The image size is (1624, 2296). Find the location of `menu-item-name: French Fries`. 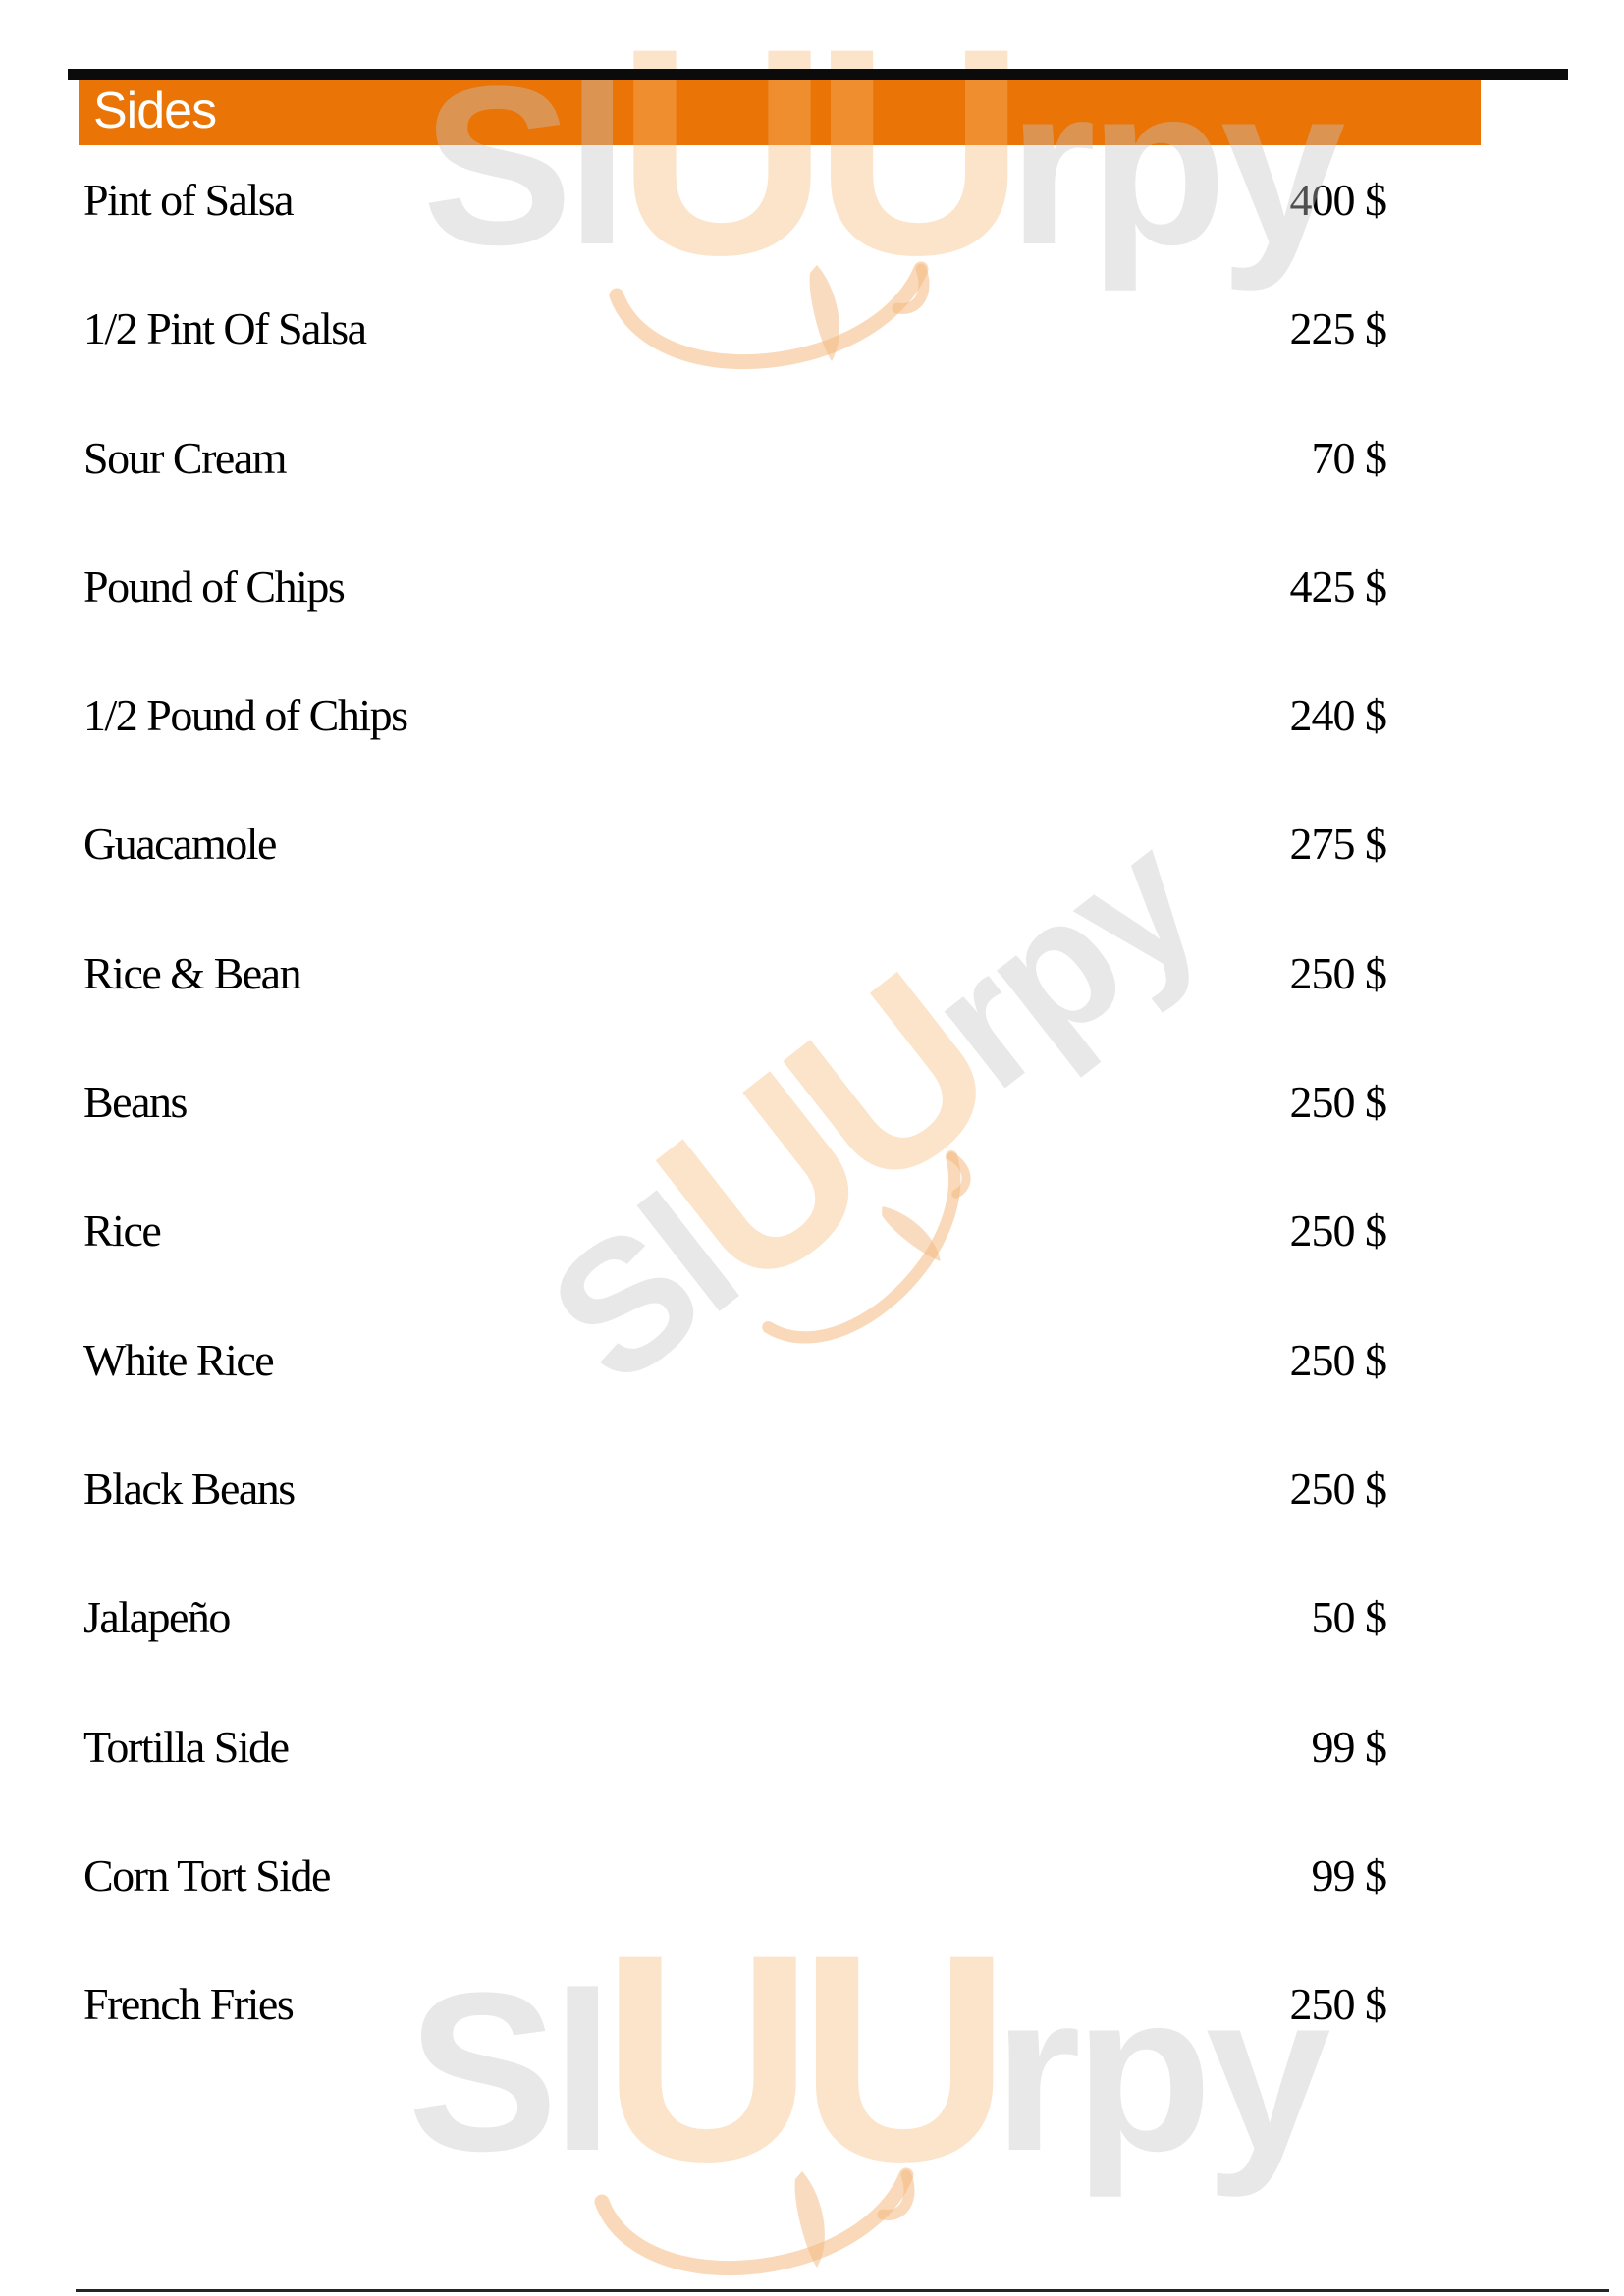

menu-item-name: French Fries is located at coordinates (189, 2004).